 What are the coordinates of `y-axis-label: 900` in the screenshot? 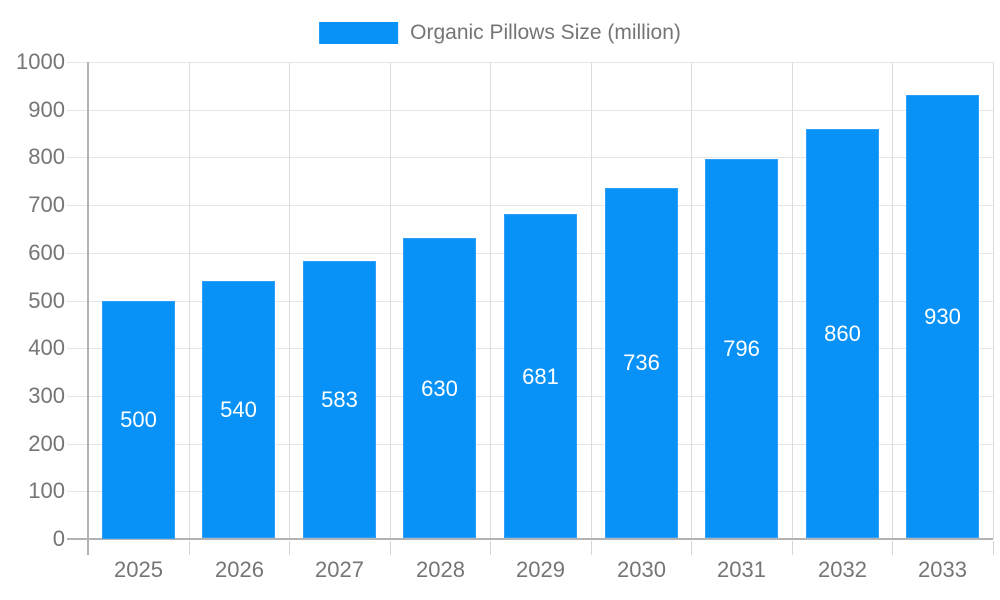 It's located at (46, 109).